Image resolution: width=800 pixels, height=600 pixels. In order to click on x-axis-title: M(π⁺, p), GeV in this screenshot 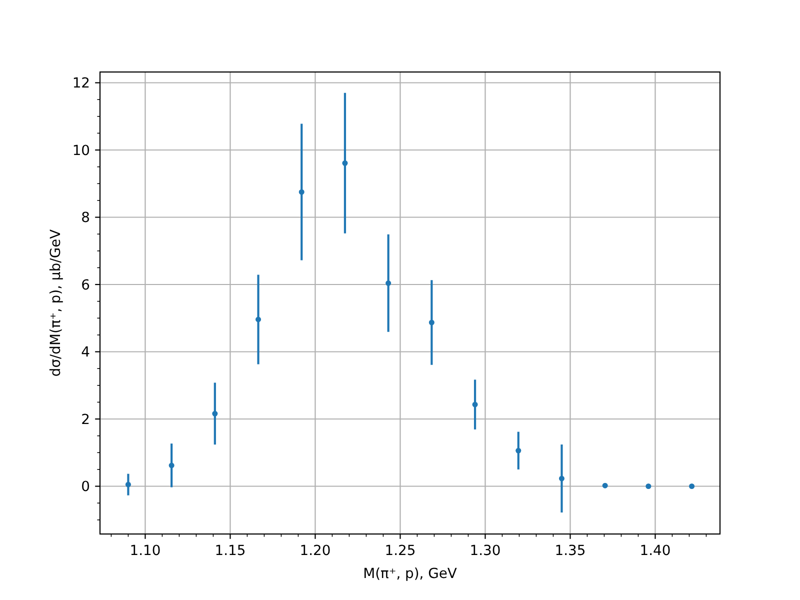, I will do `click(410, 574)`.